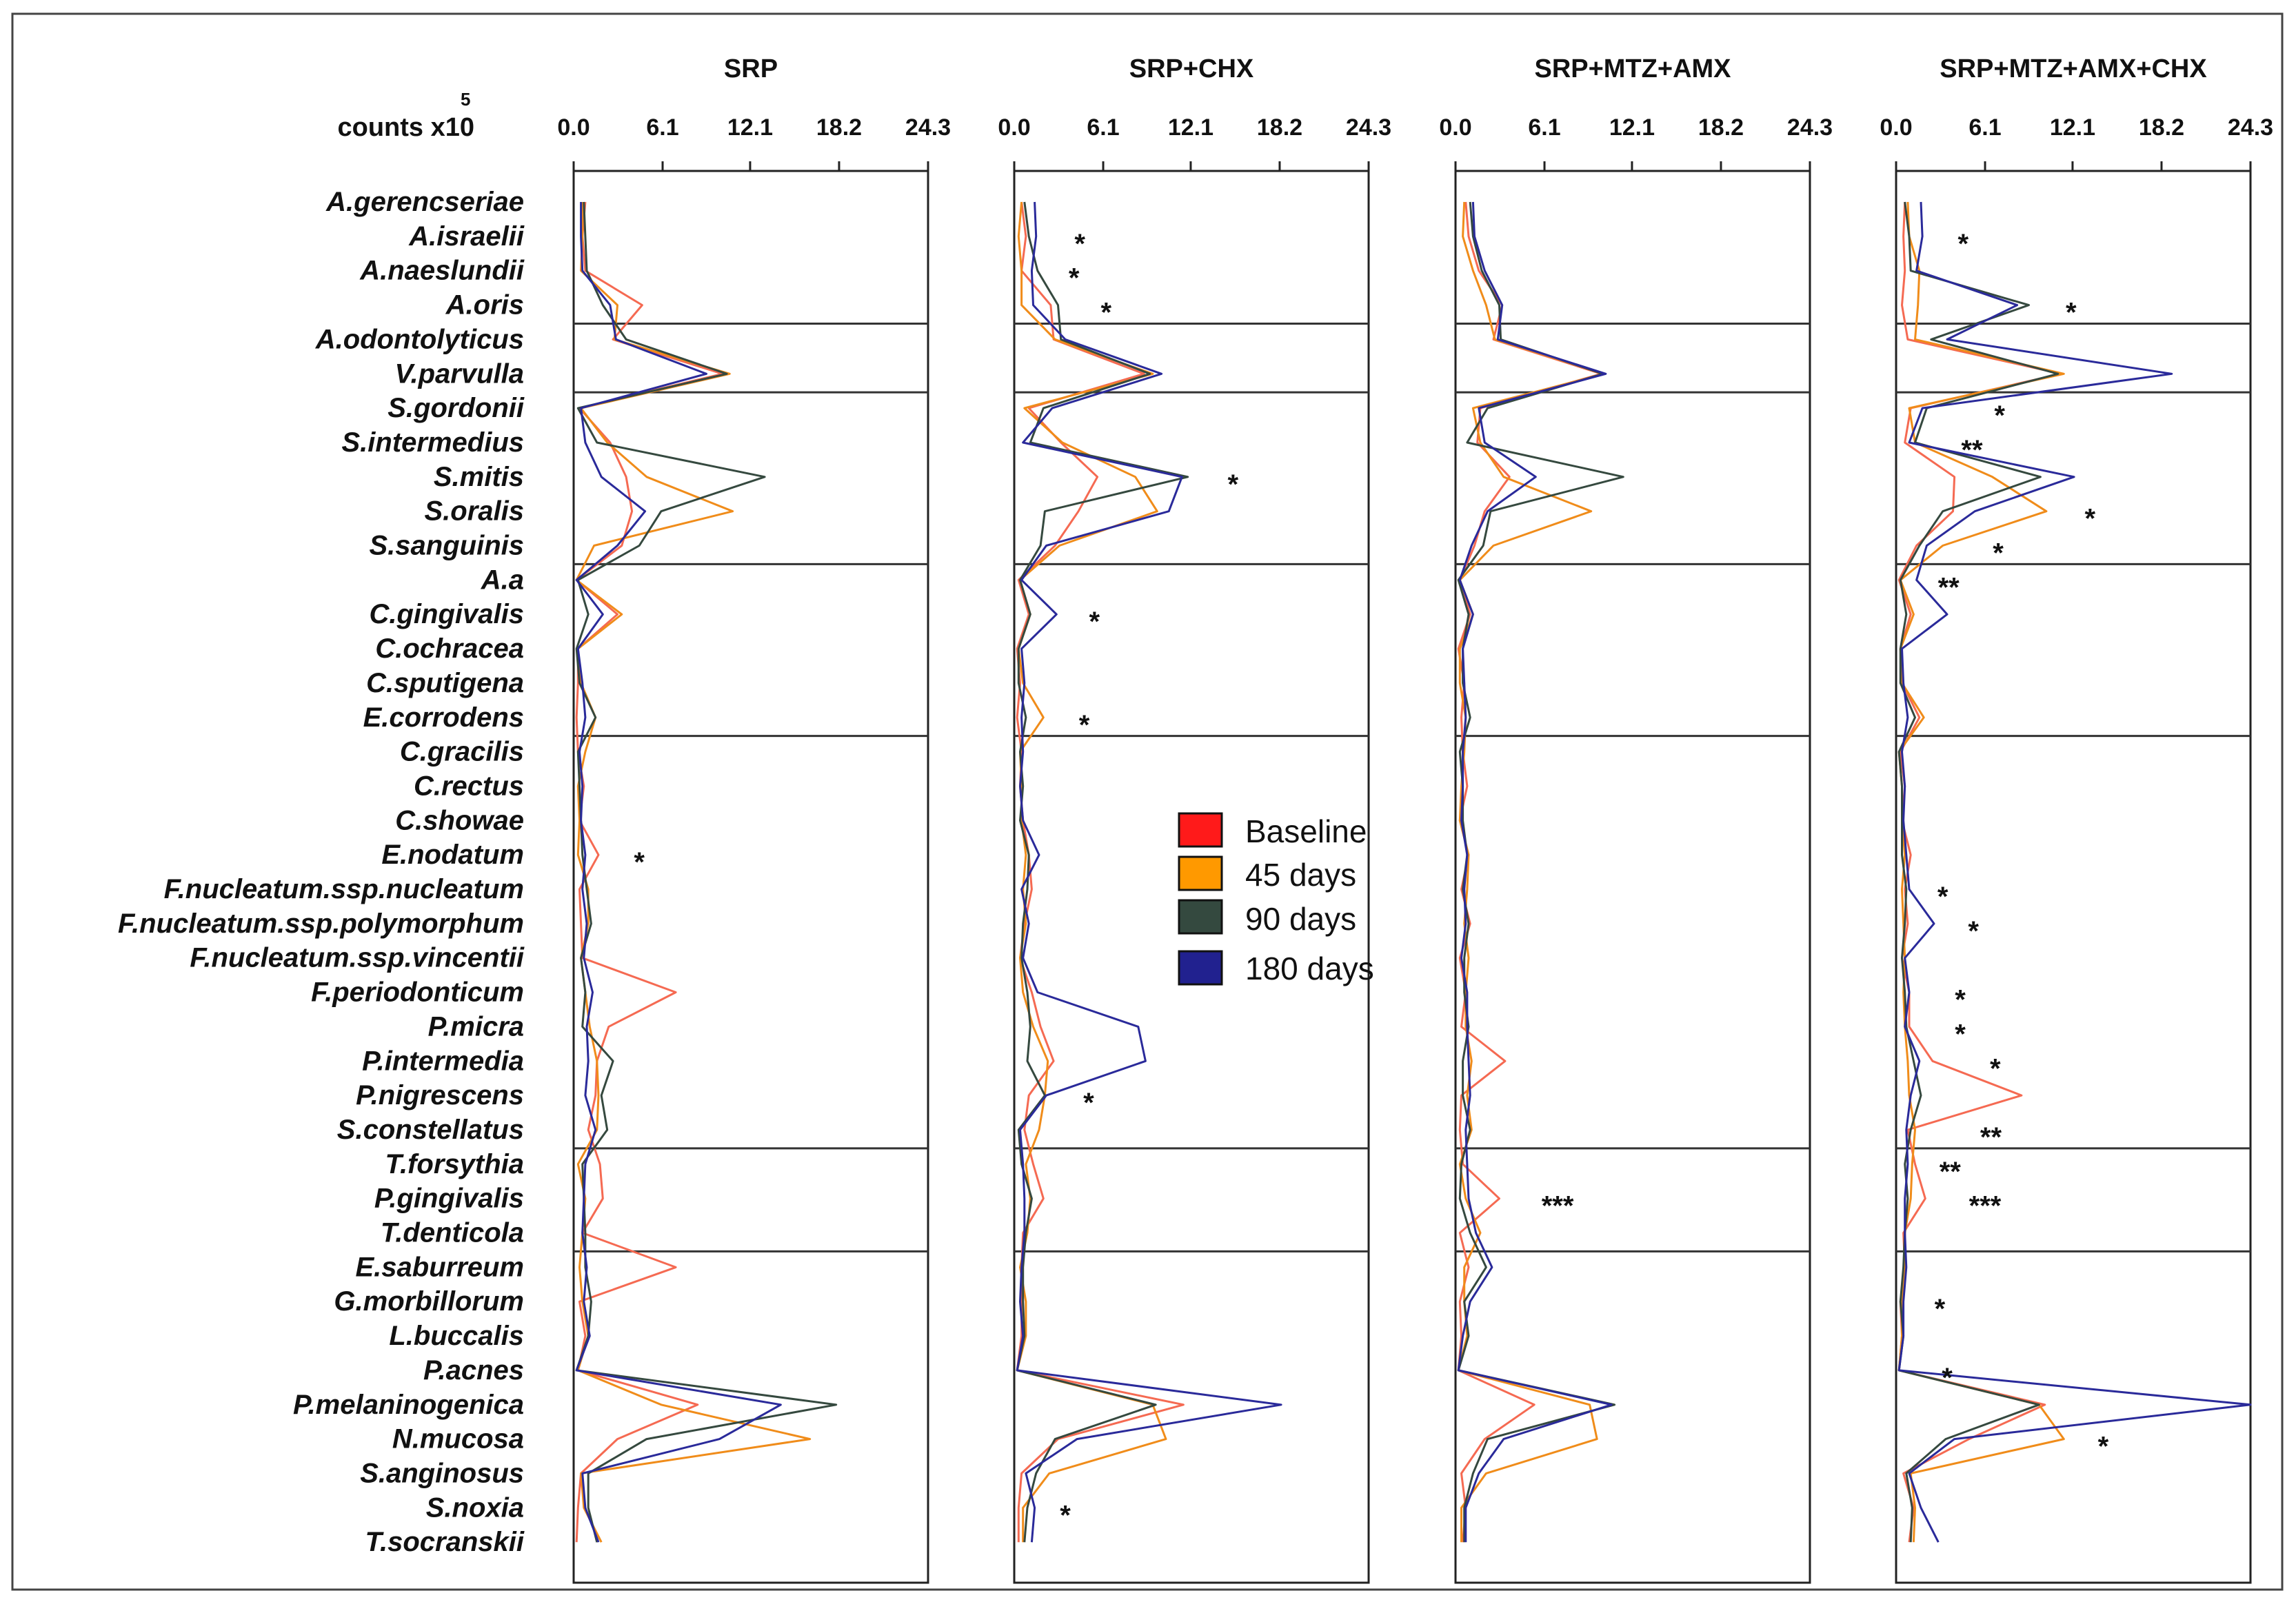  I want to click on panel-title: SRP+CHX, so click(1191, 68).